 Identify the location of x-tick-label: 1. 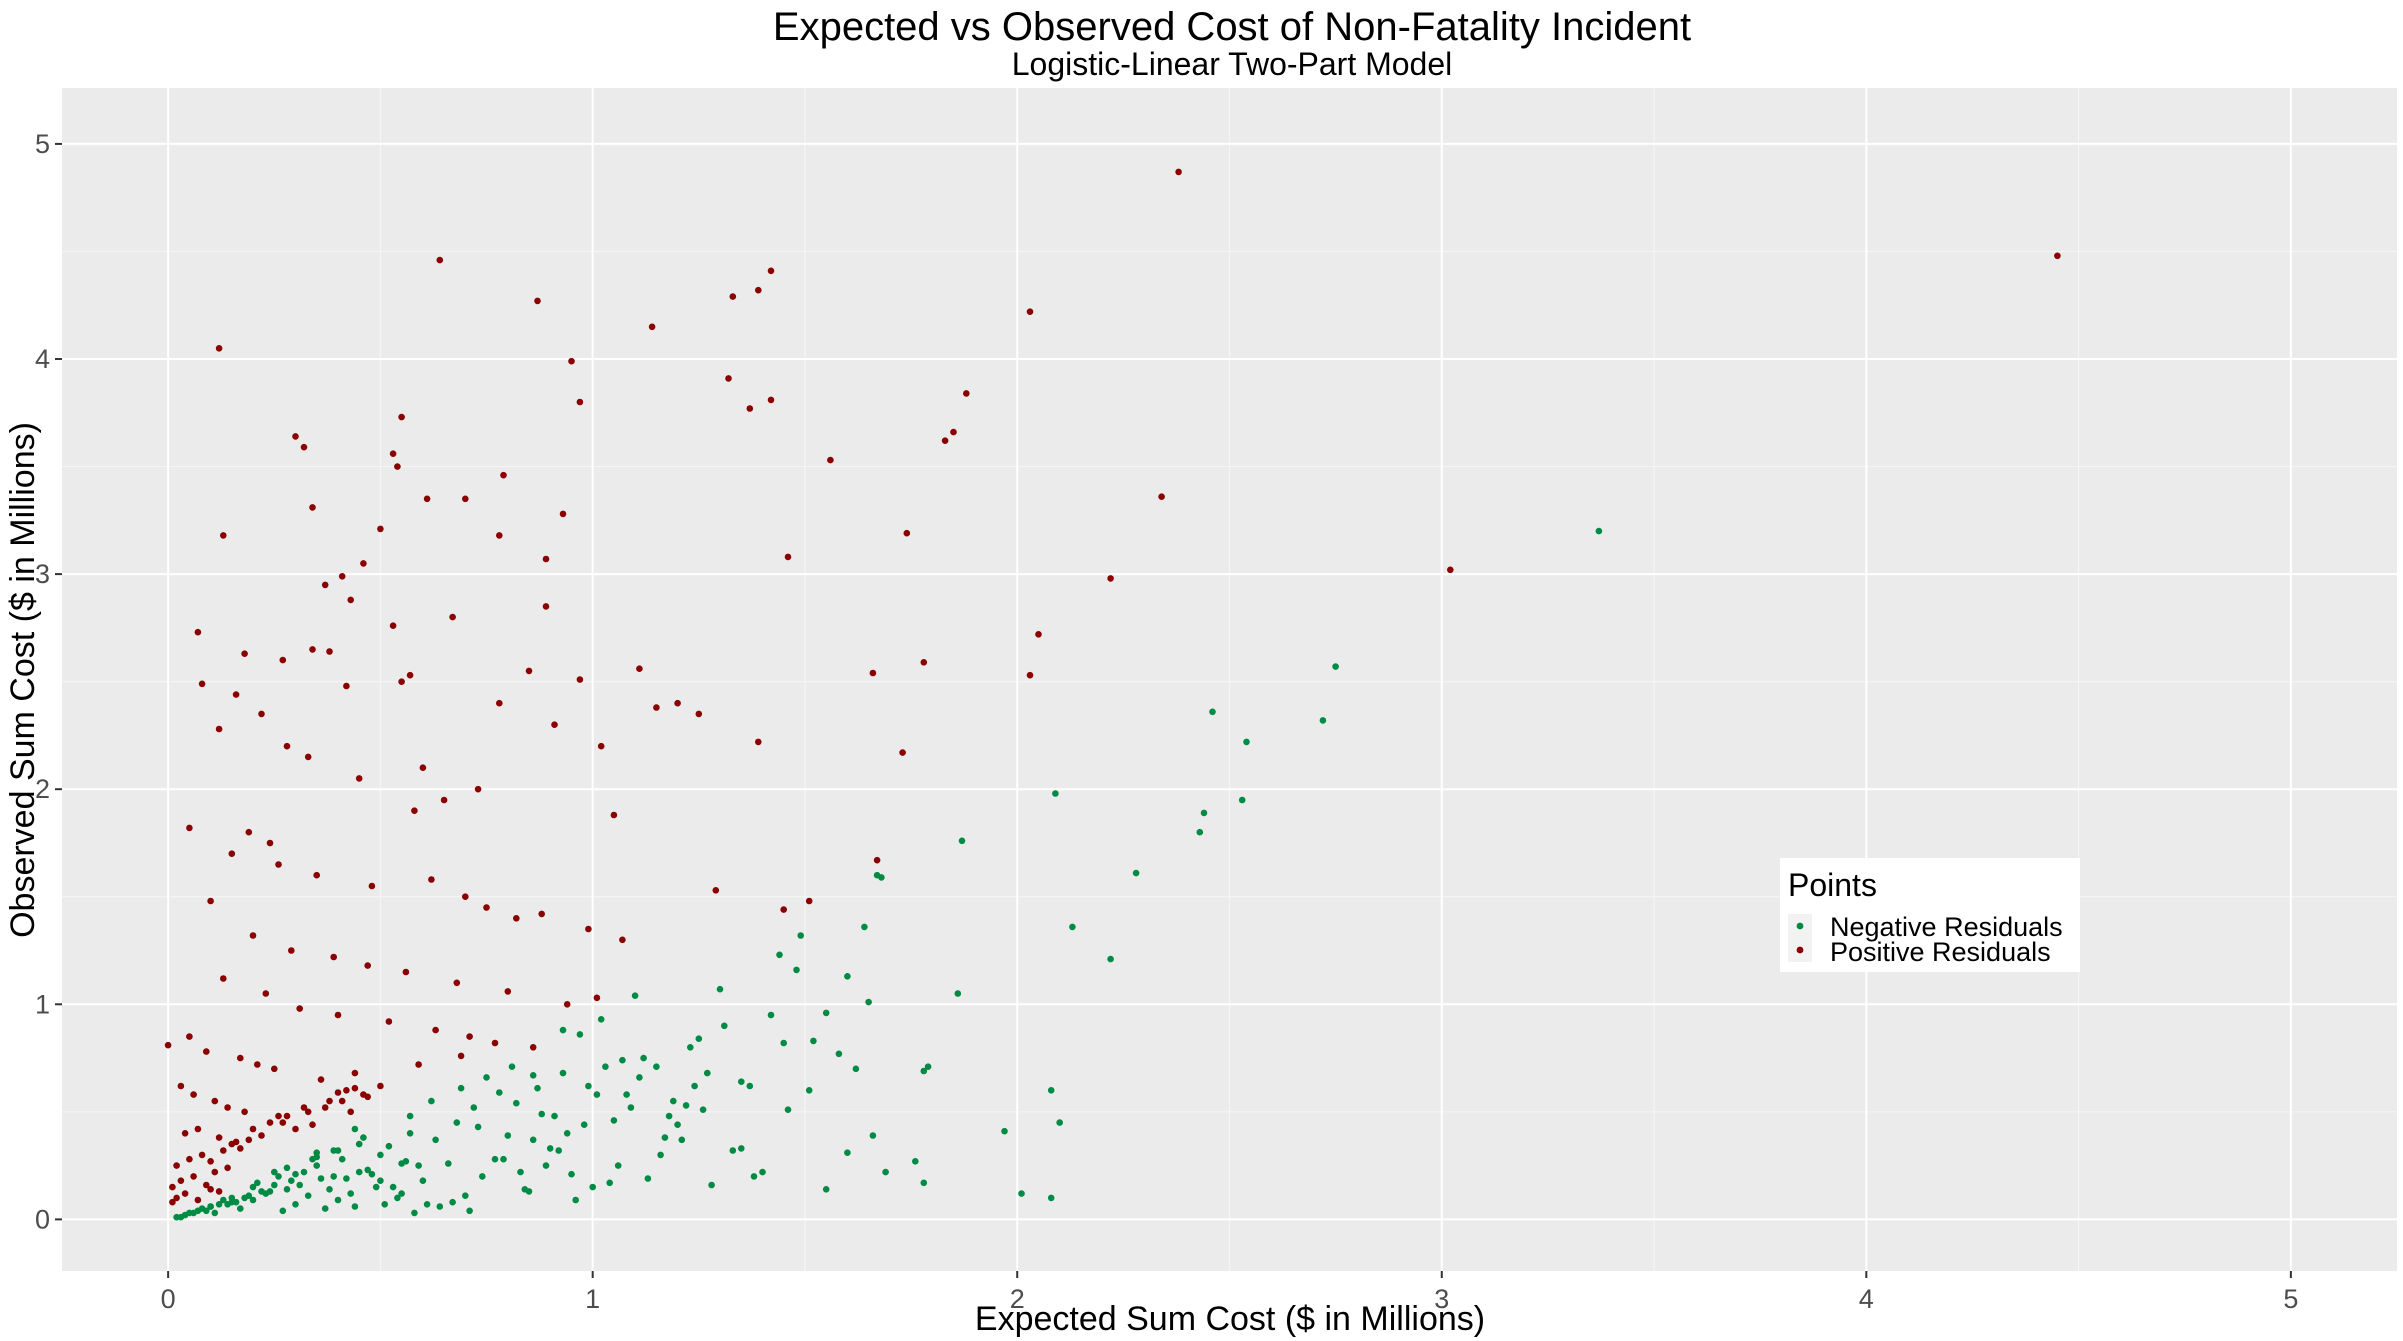
(592, 1299).